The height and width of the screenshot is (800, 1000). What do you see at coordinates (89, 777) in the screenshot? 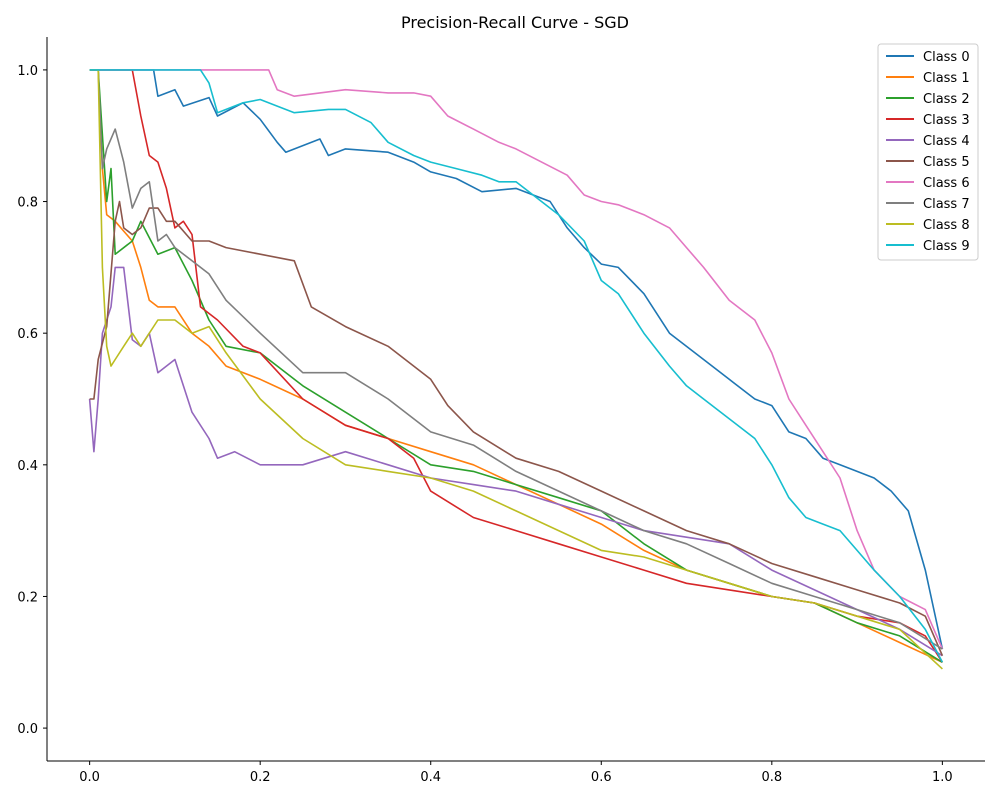
I see `x-tick-label: 0.0` at bounding box center [89, 777].